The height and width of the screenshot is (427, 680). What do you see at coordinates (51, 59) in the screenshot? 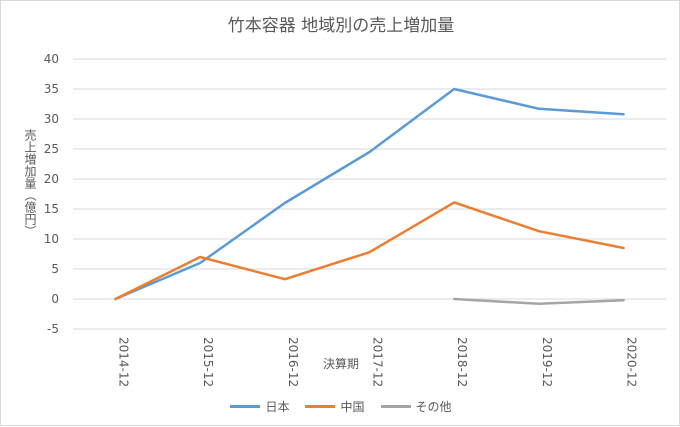
I see `y-tick-label: 40` at bounding box center [51, 59].